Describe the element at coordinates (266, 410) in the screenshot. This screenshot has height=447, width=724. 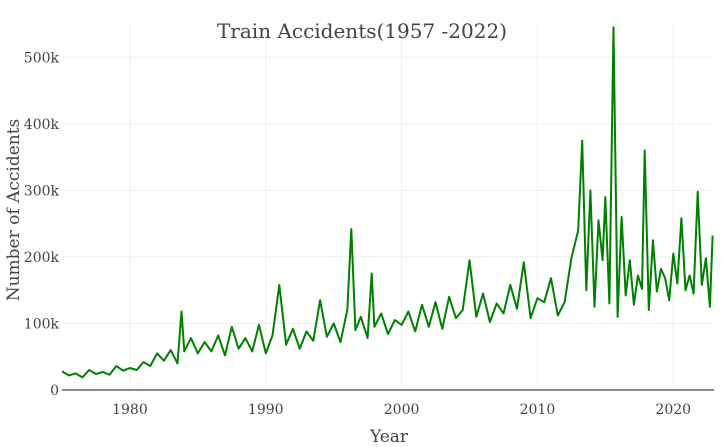
I see `x-tick-label: 1990` at that location.